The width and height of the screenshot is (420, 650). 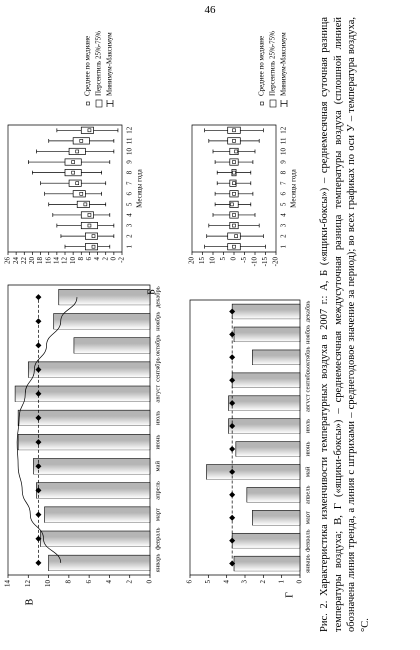 I want to click on y-tick-label: -5, so click(x=244, y=260).